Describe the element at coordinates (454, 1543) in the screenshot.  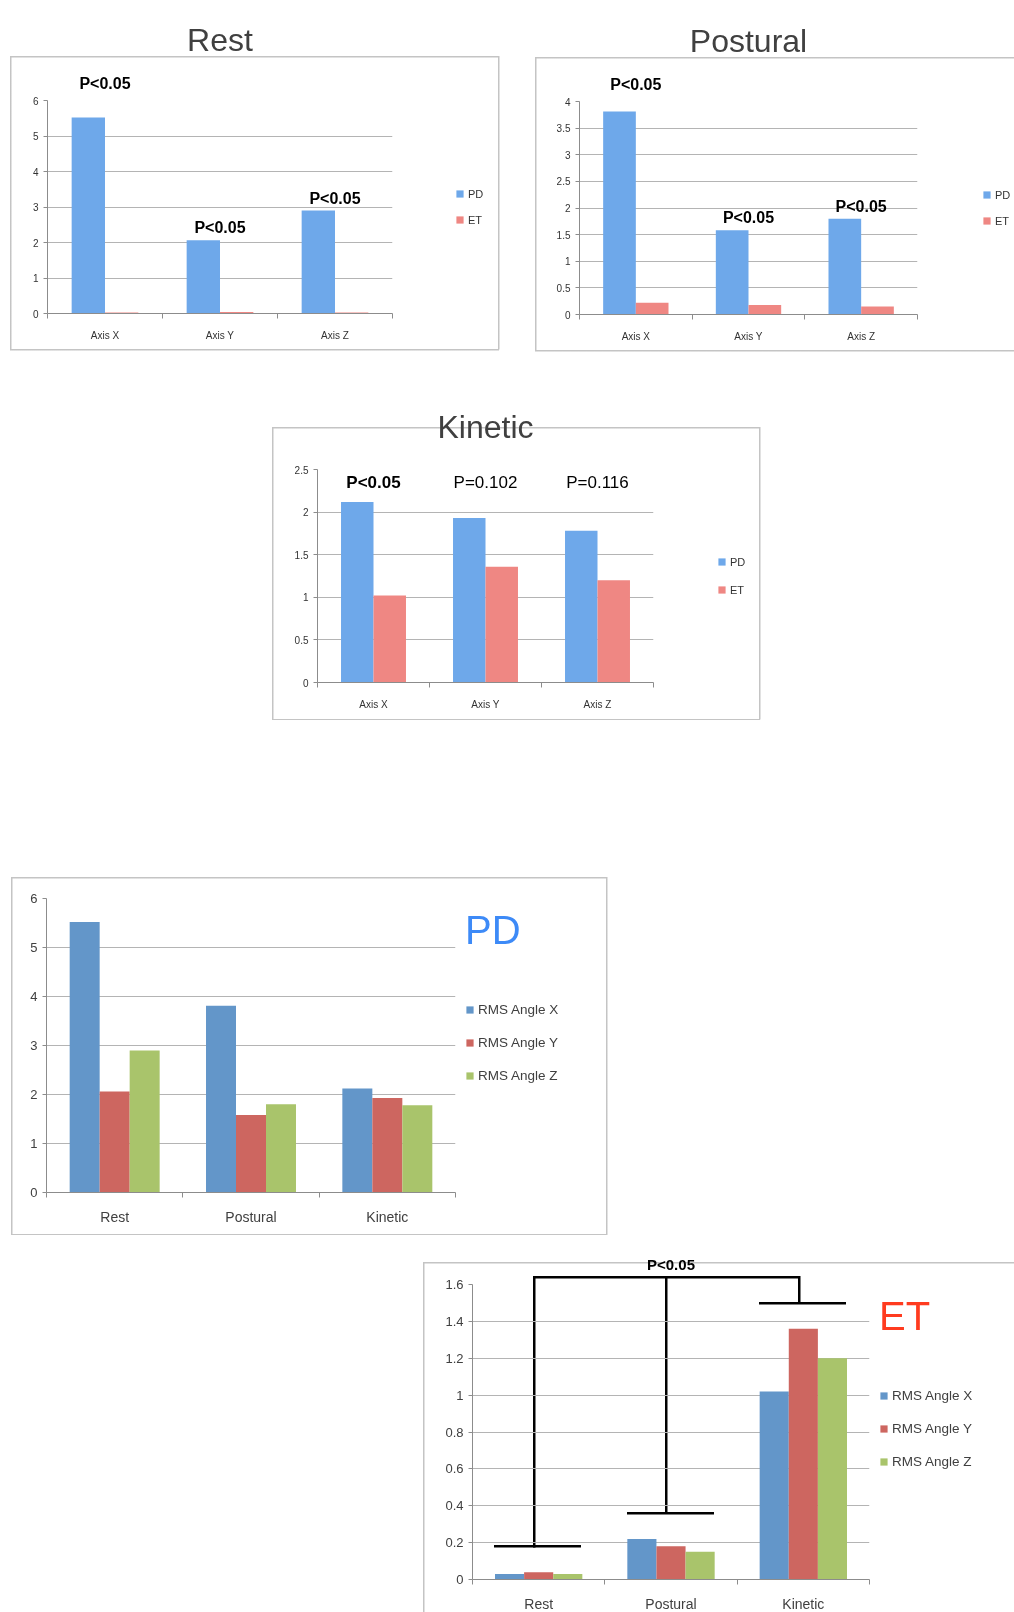
I see `y-tick-label: 0.2` at that location.